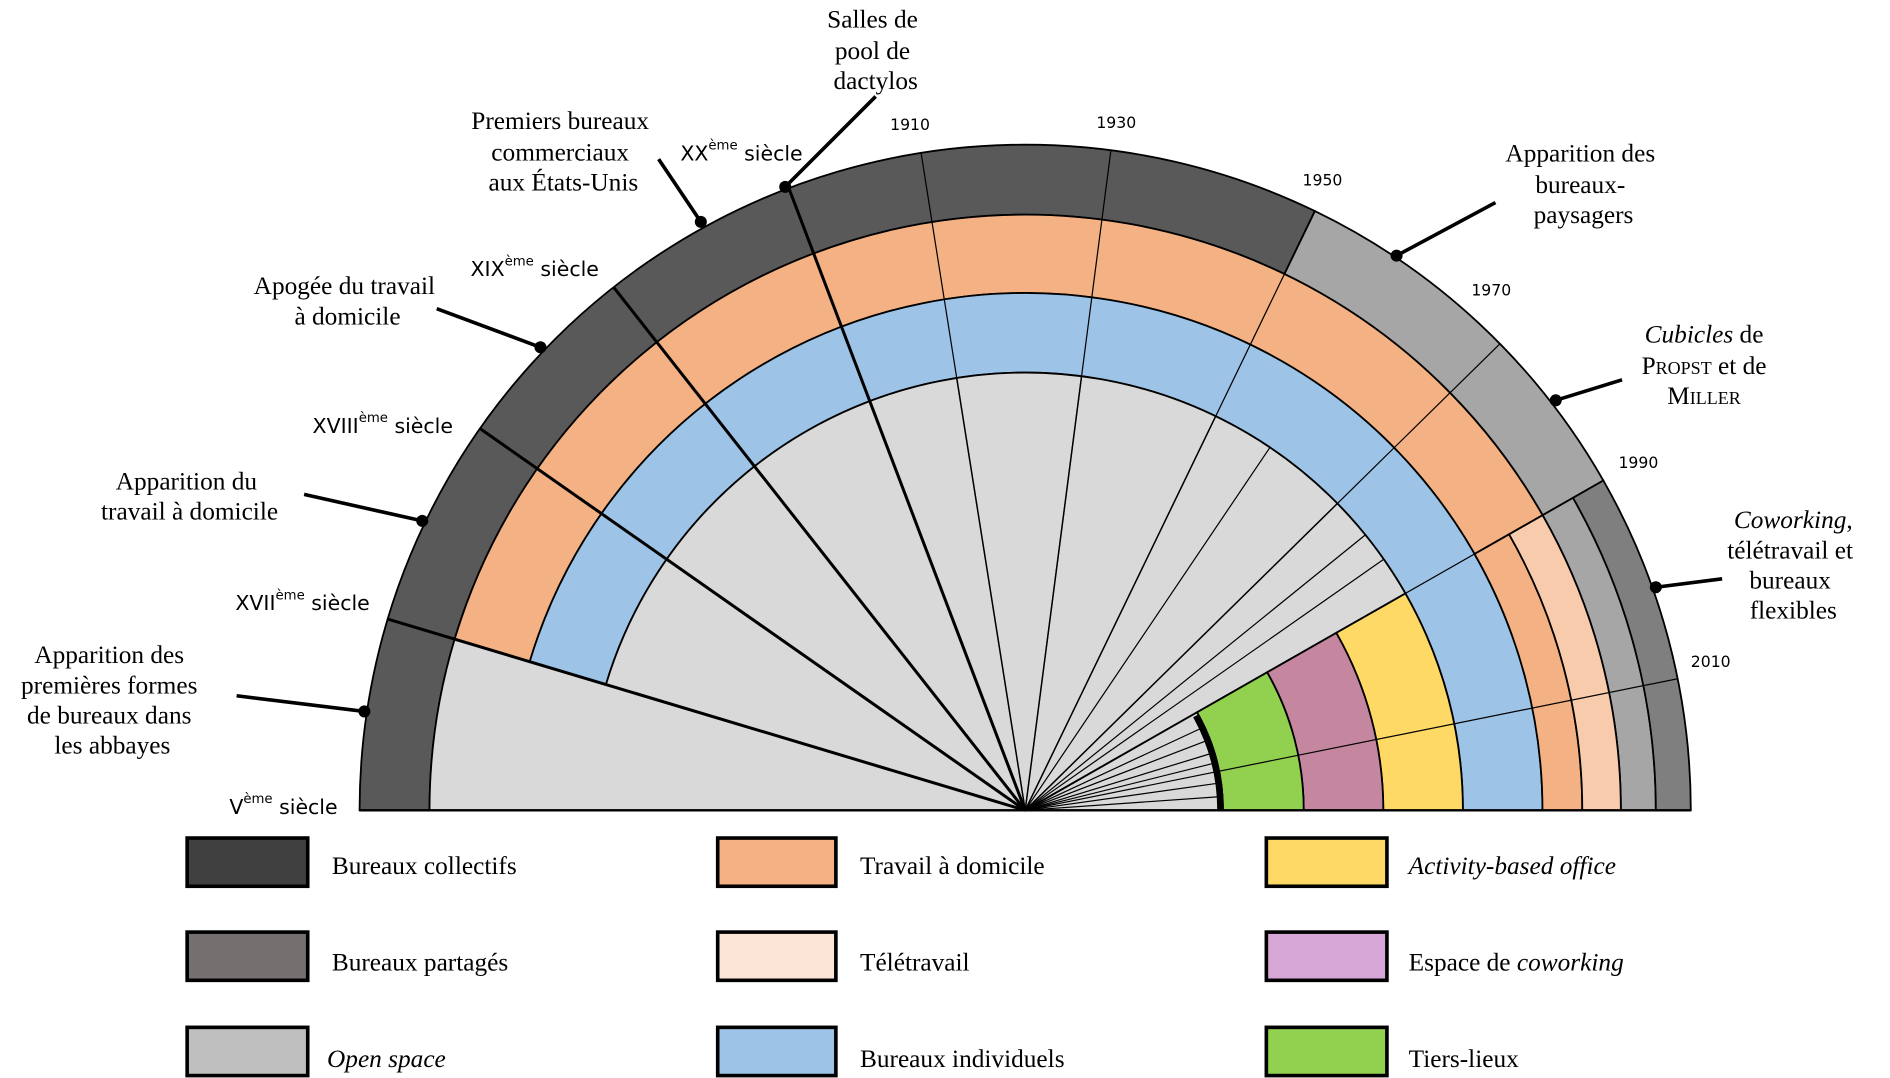 The image size is (1890, 1078). What do you see at coordinates (1511, 866) in the screenshot?
I see `legend-label: Activity-based office` at bounding box center [1511, 866].